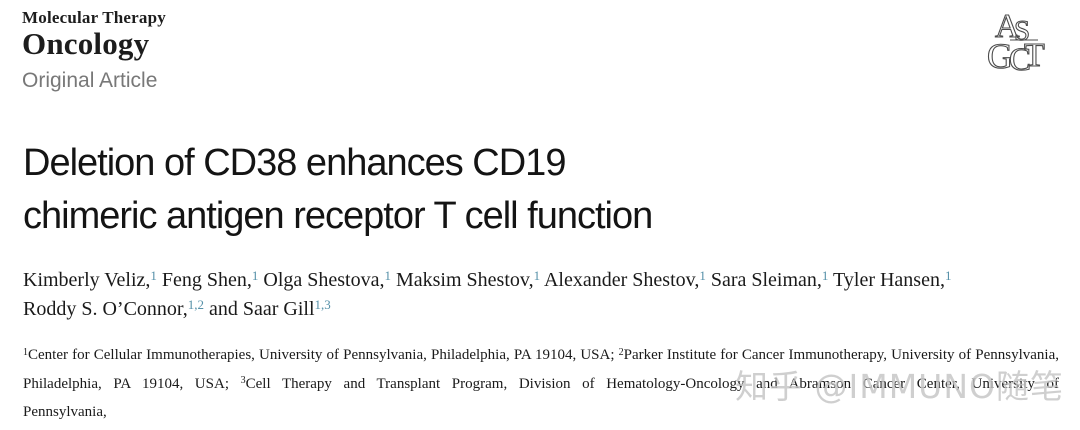  Describe the element at coordinates (763, 280) in the screenshot. I see `text-segment: Sara Sleiman,` at that location.